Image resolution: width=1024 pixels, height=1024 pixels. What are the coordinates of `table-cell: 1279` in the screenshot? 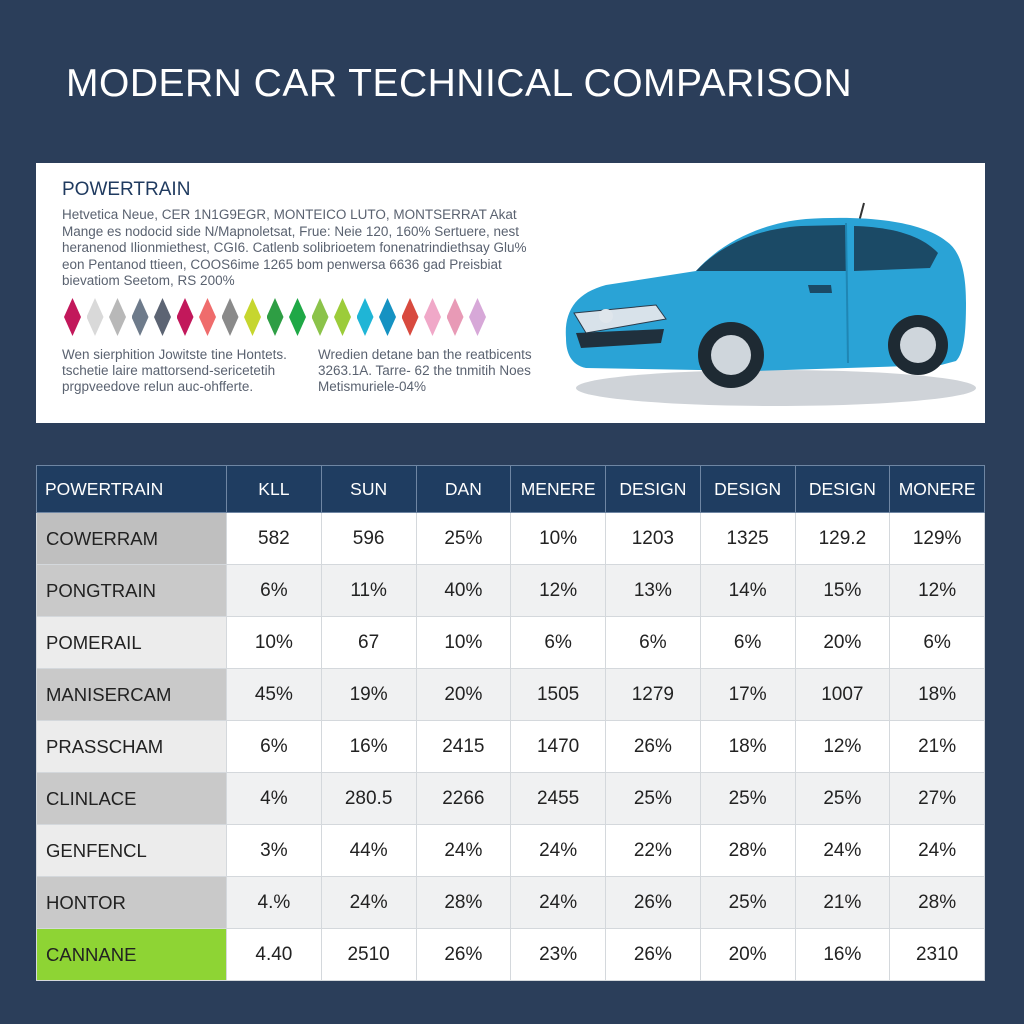 It's located at (653, 694).